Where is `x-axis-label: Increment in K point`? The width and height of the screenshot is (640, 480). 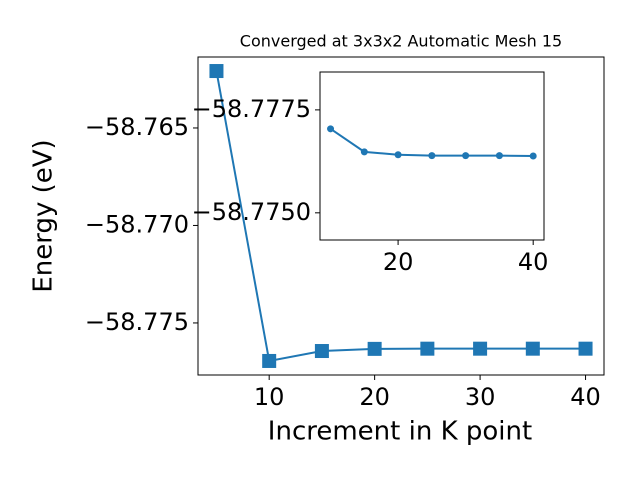
x-axis-label: Increment in K point is located at coordinates (400, 432).